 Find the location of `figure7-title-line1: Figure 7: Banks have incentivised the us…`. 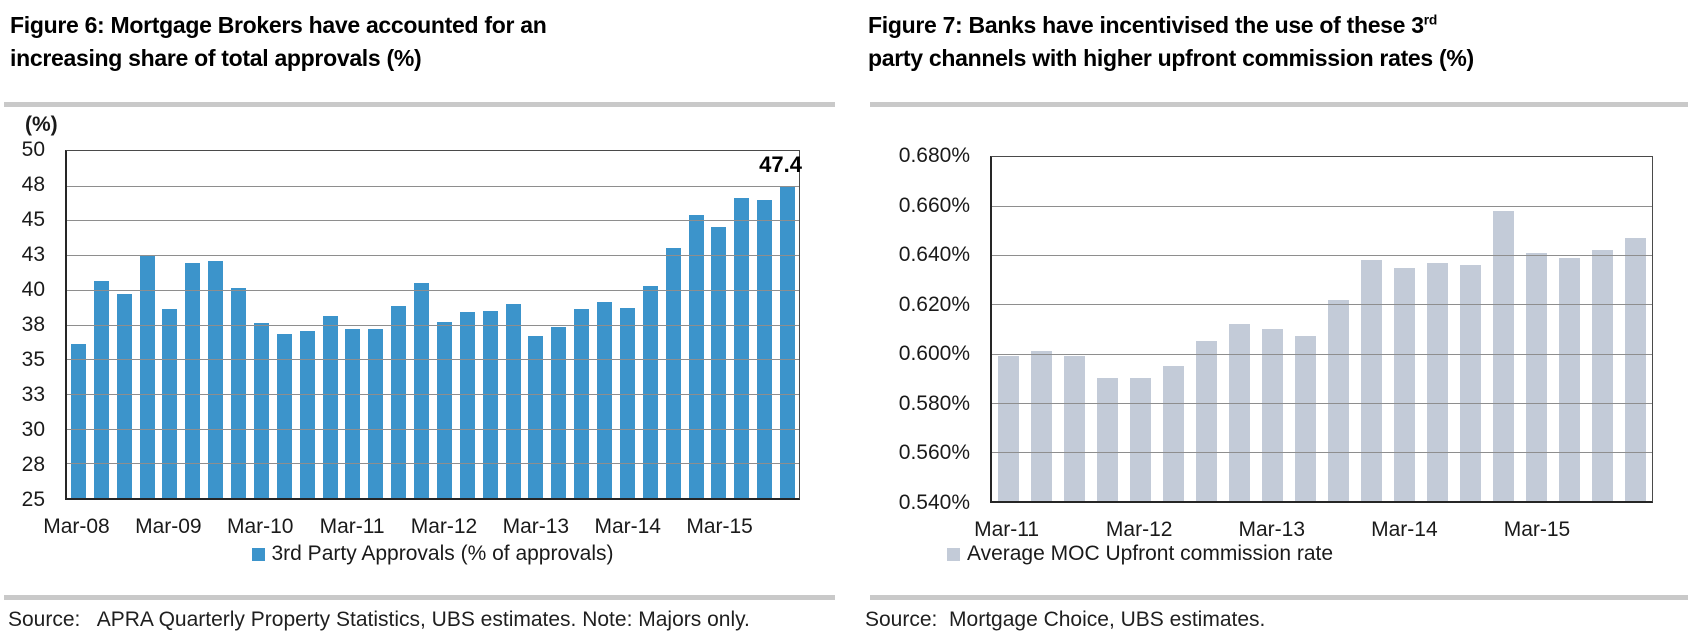

figure7-title-line1: Figure 7: Banks have incentivised the us… is located at coordinates (1153, 25).